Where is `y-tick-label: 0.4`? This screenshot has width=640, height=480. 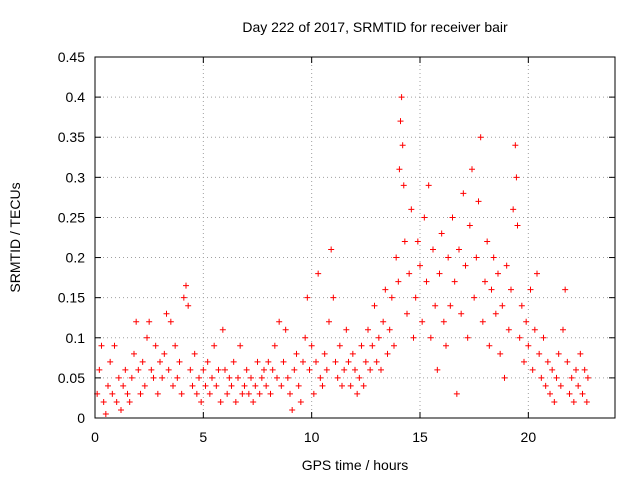 y-tick-label: 0.4 is located at coordinates (76, 97).